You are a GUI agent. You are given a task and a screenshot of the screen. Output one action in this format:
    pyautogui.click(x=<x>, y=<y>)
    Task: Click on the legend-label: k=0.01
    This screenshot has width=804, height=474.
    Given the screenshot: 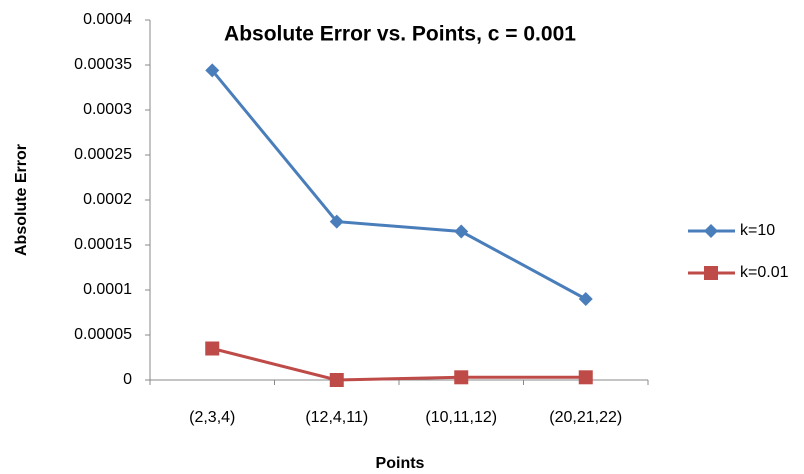 What is the action you would take?
    pyautogui.click(x=764, y=272)
    